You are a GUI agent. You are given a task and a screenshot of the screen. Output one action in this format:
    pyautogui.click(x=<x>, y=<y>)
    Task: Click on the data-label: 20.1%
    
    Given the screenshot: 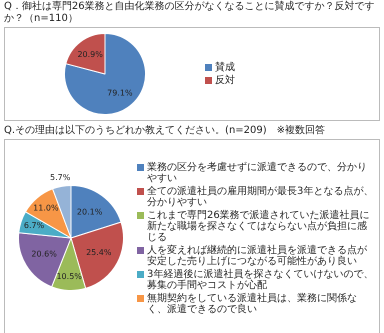 What is the action you would take?
    pyautogui.click(x=89, y=212)
    